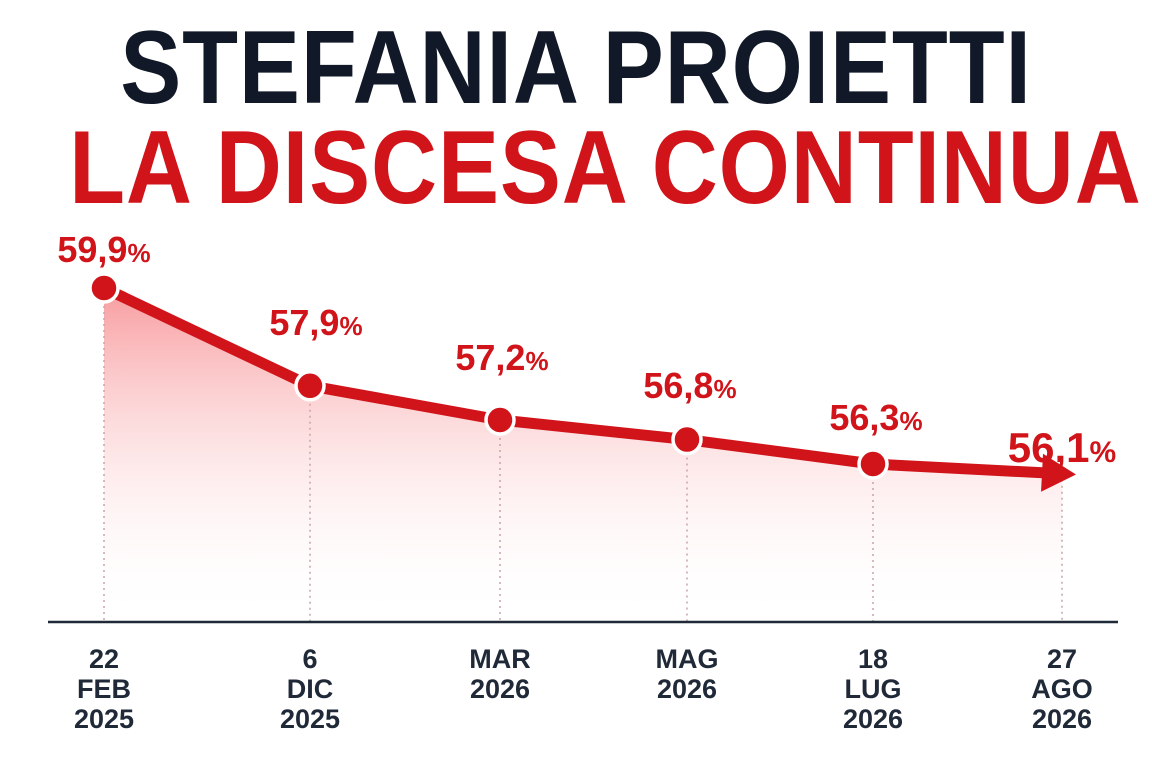  Describe the element at coordinates (605, 168) in the screenshot. I see `chart-subtitle: LA DISCESA CONTINUA` at that location.